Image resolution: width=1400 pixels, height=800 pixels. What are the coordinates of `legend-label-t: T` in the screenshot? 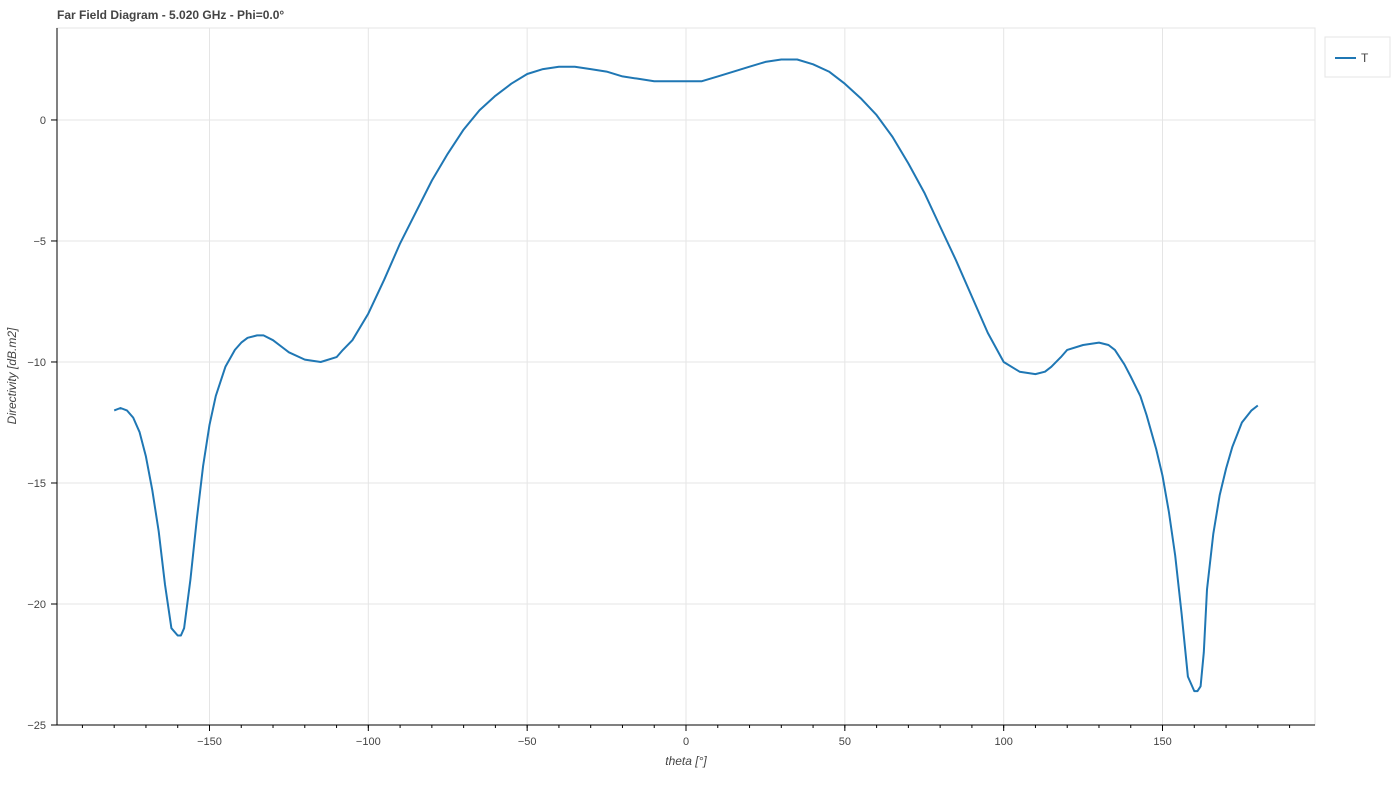 It's located at (1365, 58).